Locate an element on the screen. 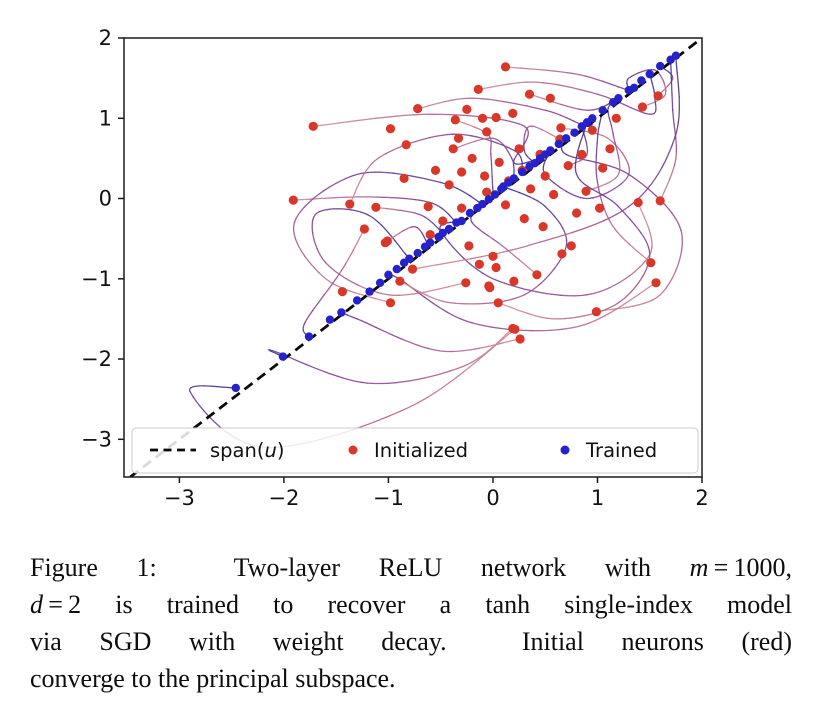 The height and width of the screenshot is (702, 818). x-tick-label: −1 is located at coordinates (388, 498).